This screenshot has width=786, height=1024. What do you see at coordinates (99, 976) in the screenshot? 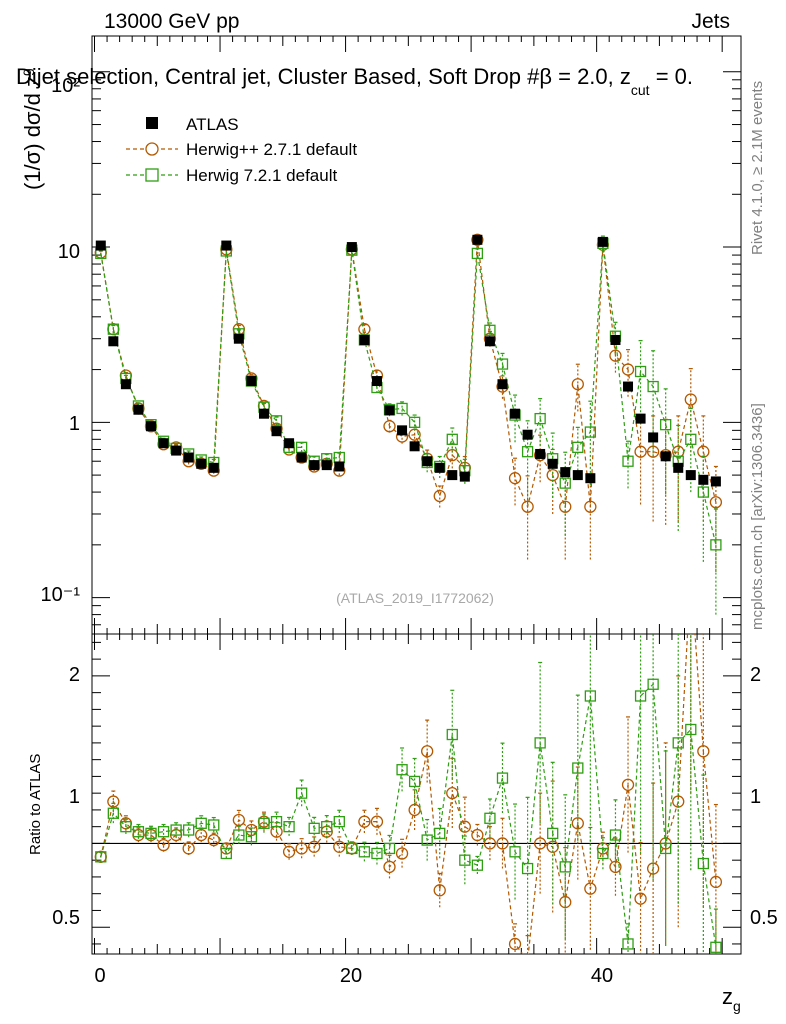
I see `x-tick-label-0: 0` at bounding box center [99, 976].